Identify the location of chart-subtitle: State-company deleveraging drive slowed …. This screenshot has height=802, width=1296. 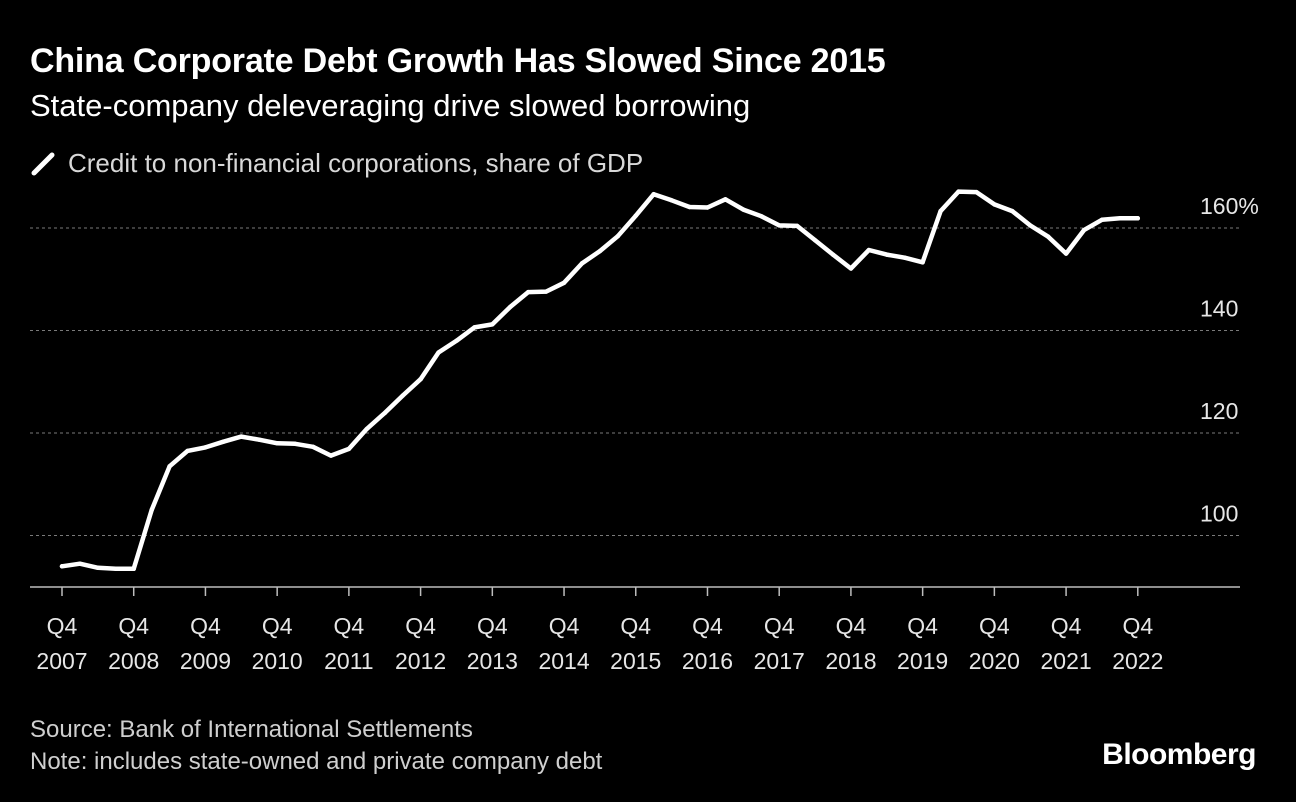
(390, 105).